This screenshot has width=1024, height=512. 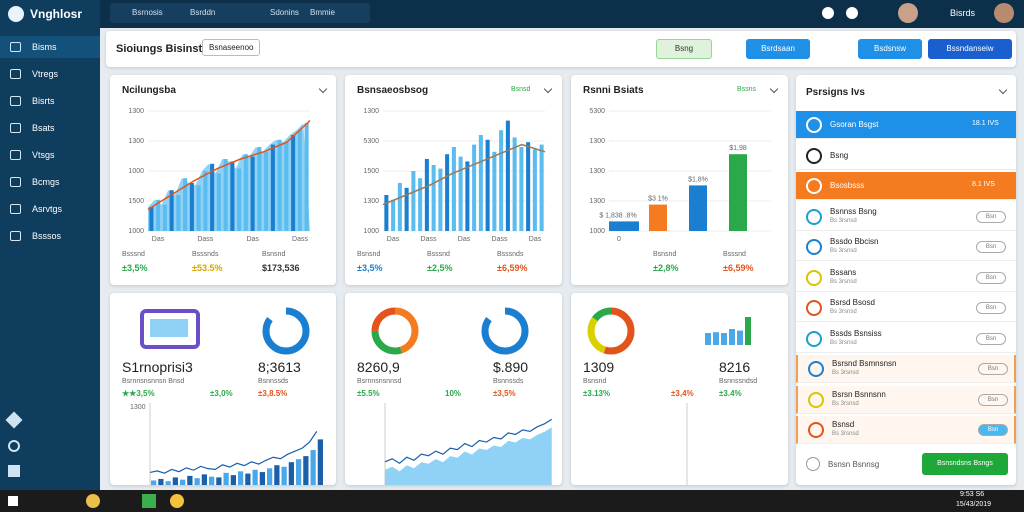 I want to click on list-item: Bsnsd Bs 3rsnsd Bsn, so click(x=906, y=430).